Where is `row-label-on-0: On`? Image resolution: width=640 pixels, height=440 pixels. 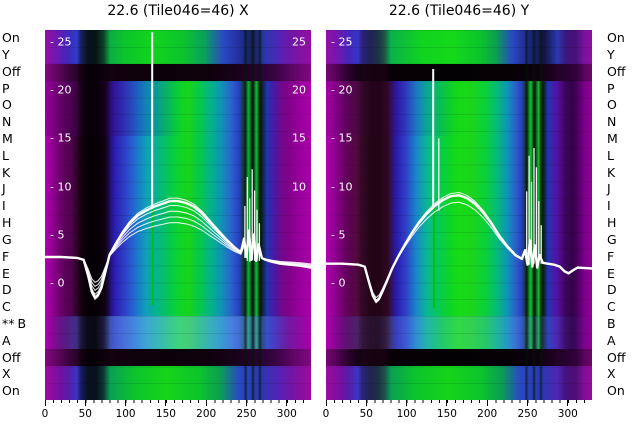
row-label-on-0: On is located at coordinates (623, 38).